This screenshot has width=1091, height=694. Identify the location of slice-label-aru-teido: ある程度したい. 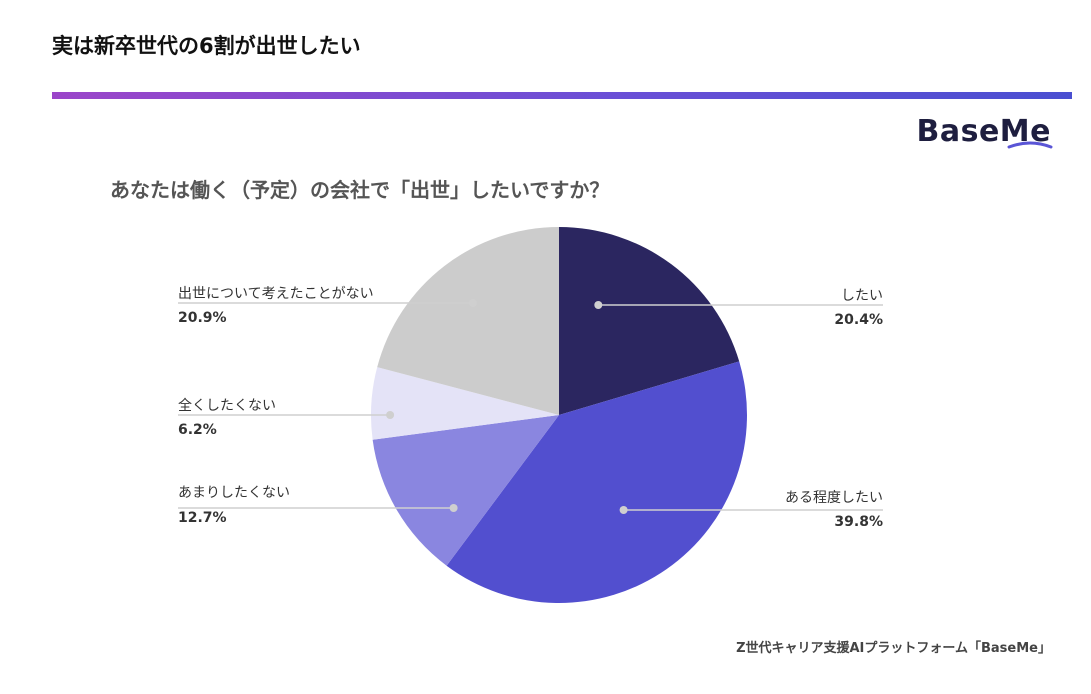
(834, 498).